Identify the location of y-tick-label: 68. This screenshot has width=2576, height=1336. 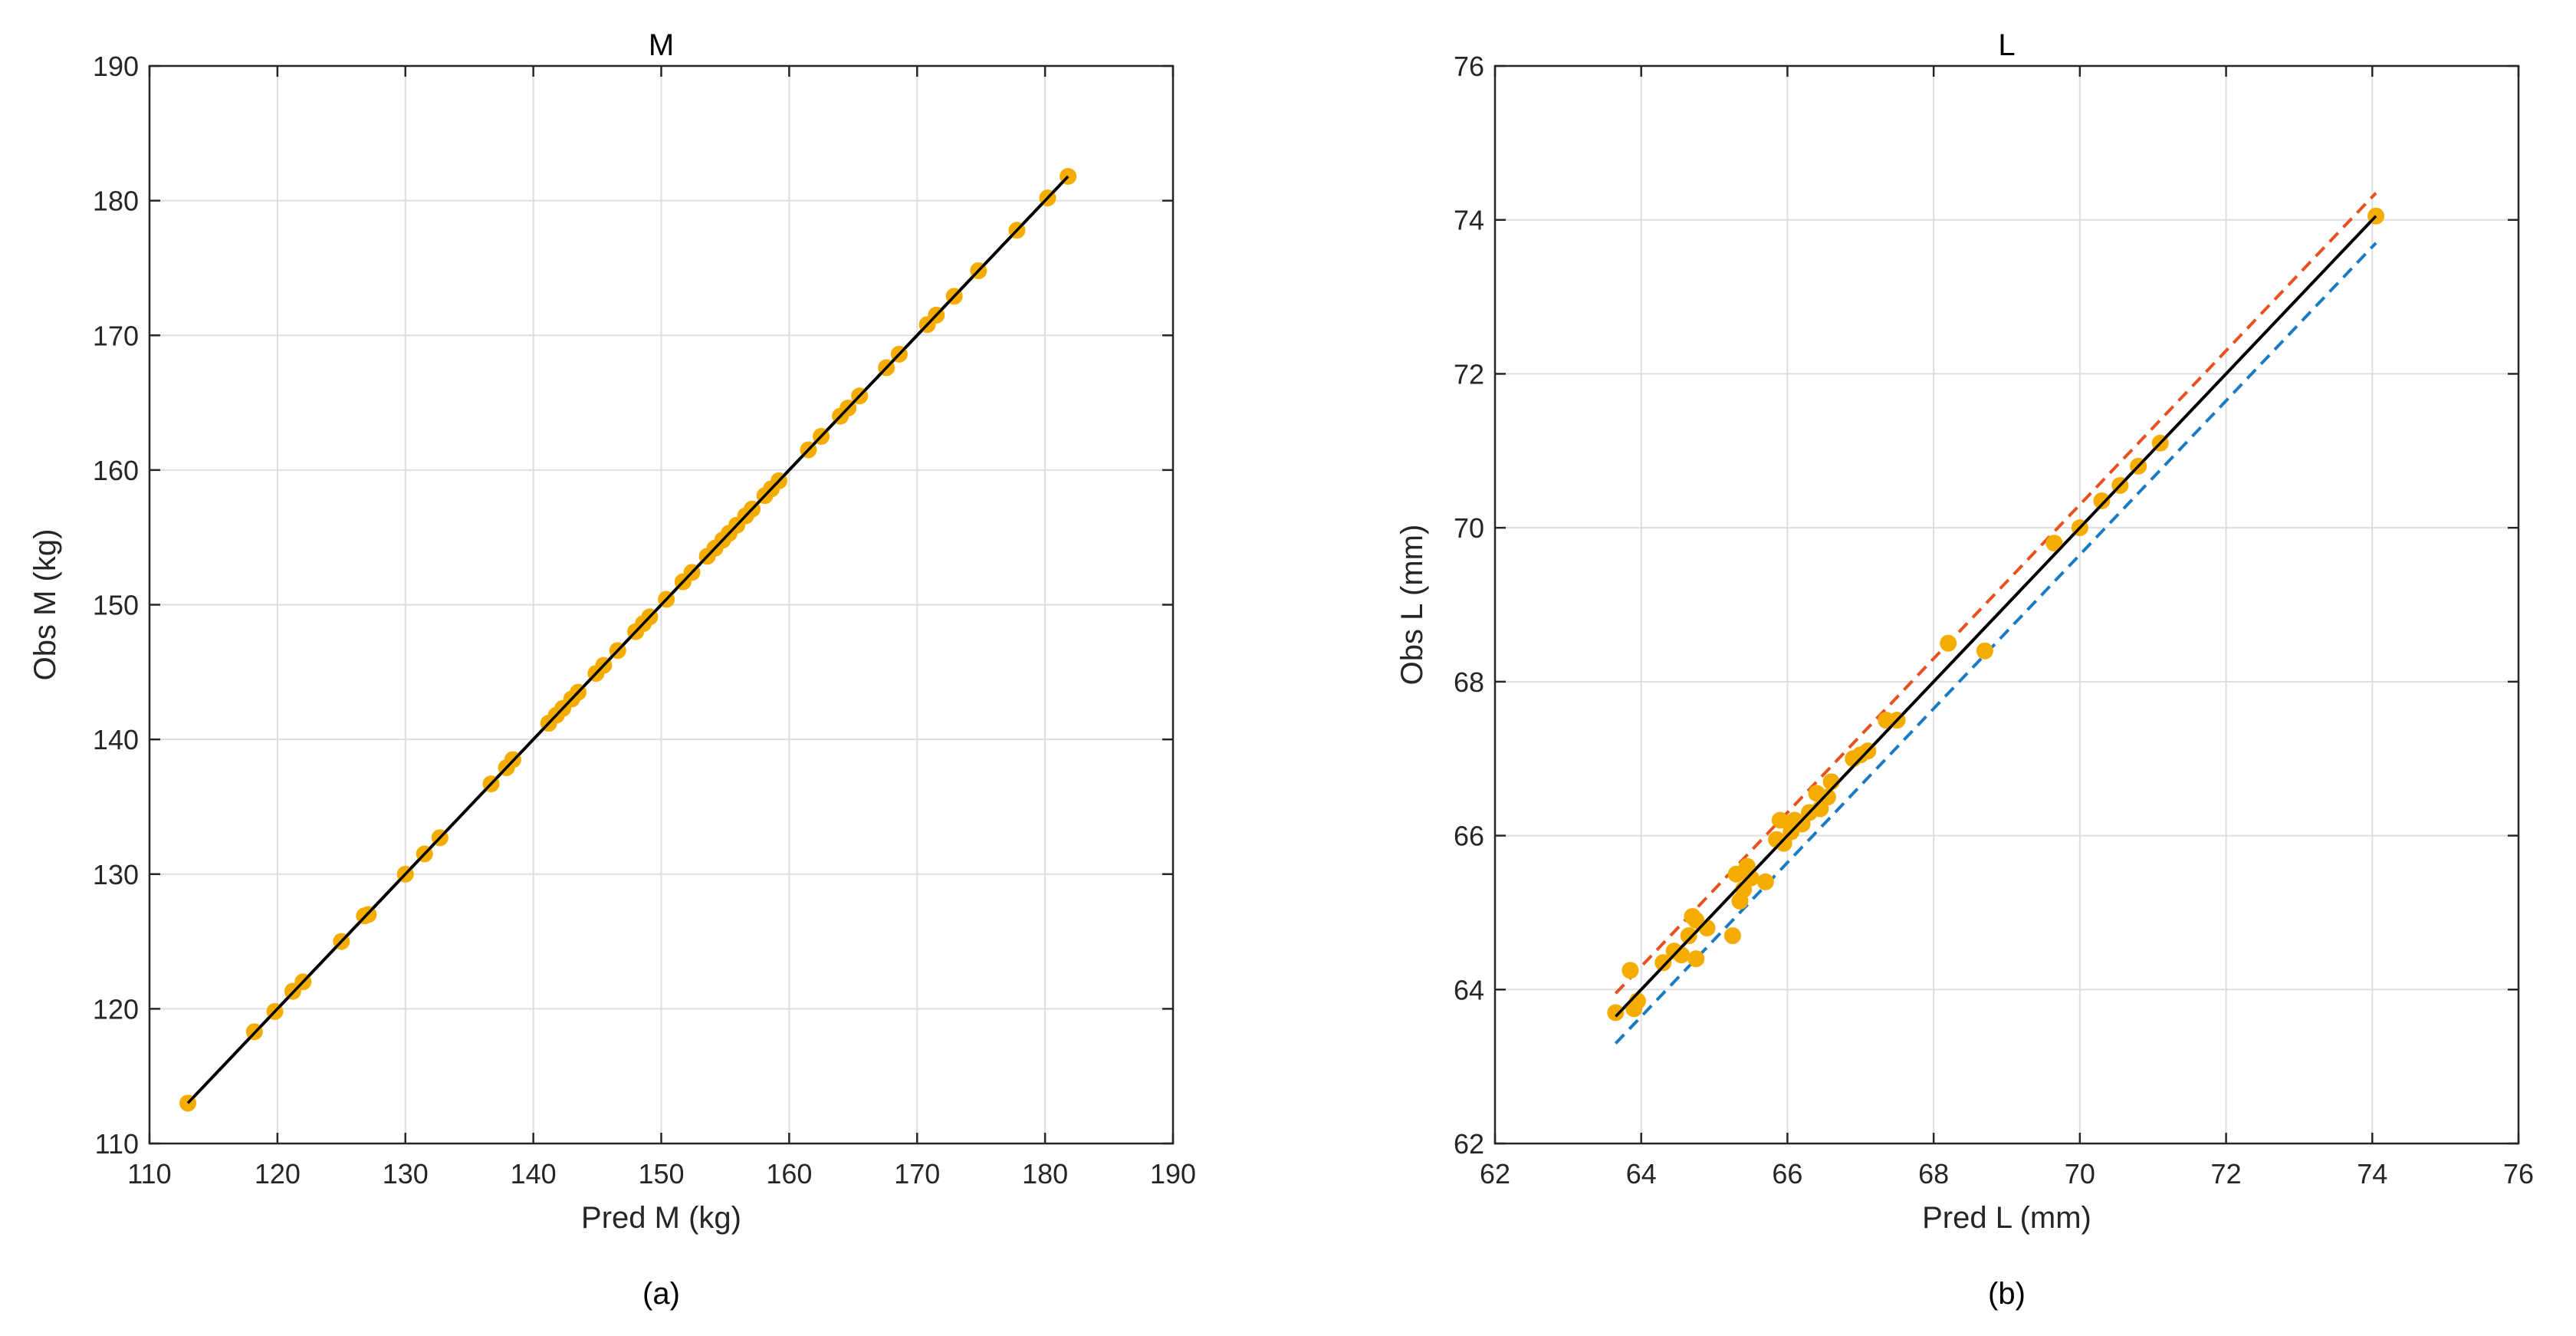
(1469, 682).